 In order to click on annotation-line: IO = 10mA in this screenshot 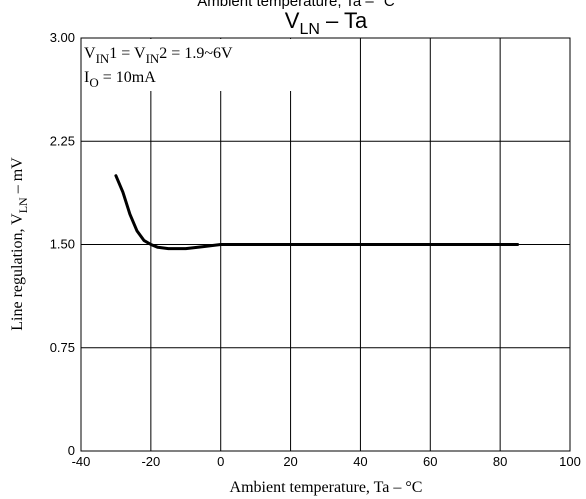, I will do `click(120, 79)`.